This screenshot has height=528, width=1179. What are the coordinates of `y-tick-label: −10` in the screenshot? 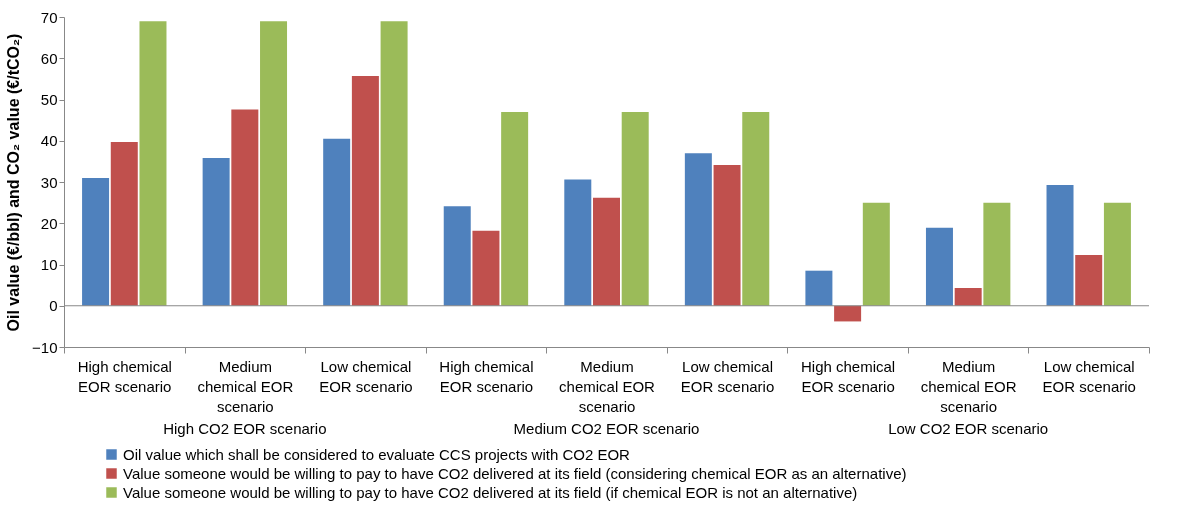 It's located at (45, 347).